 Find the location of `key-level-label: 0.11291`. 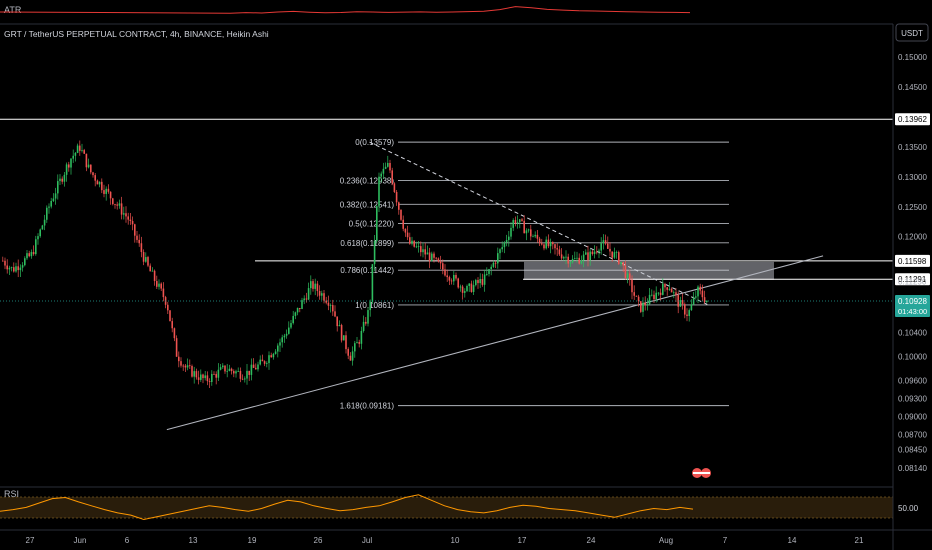

key-level-label: 0.11291 is located at coordinates (912, 279).